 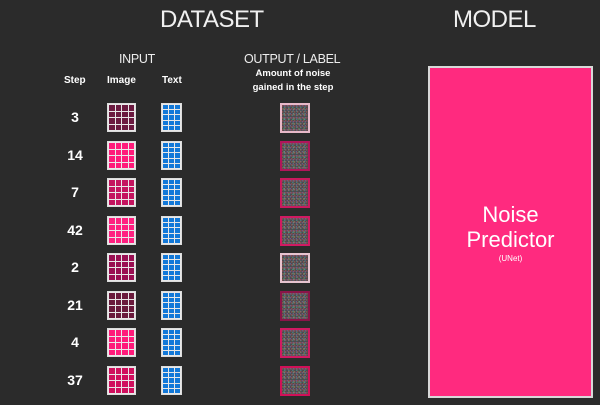 What do you see at coordinates (75, 342) in the screenshot?
I see `step-number: 4` at bounding box center [75, 342].